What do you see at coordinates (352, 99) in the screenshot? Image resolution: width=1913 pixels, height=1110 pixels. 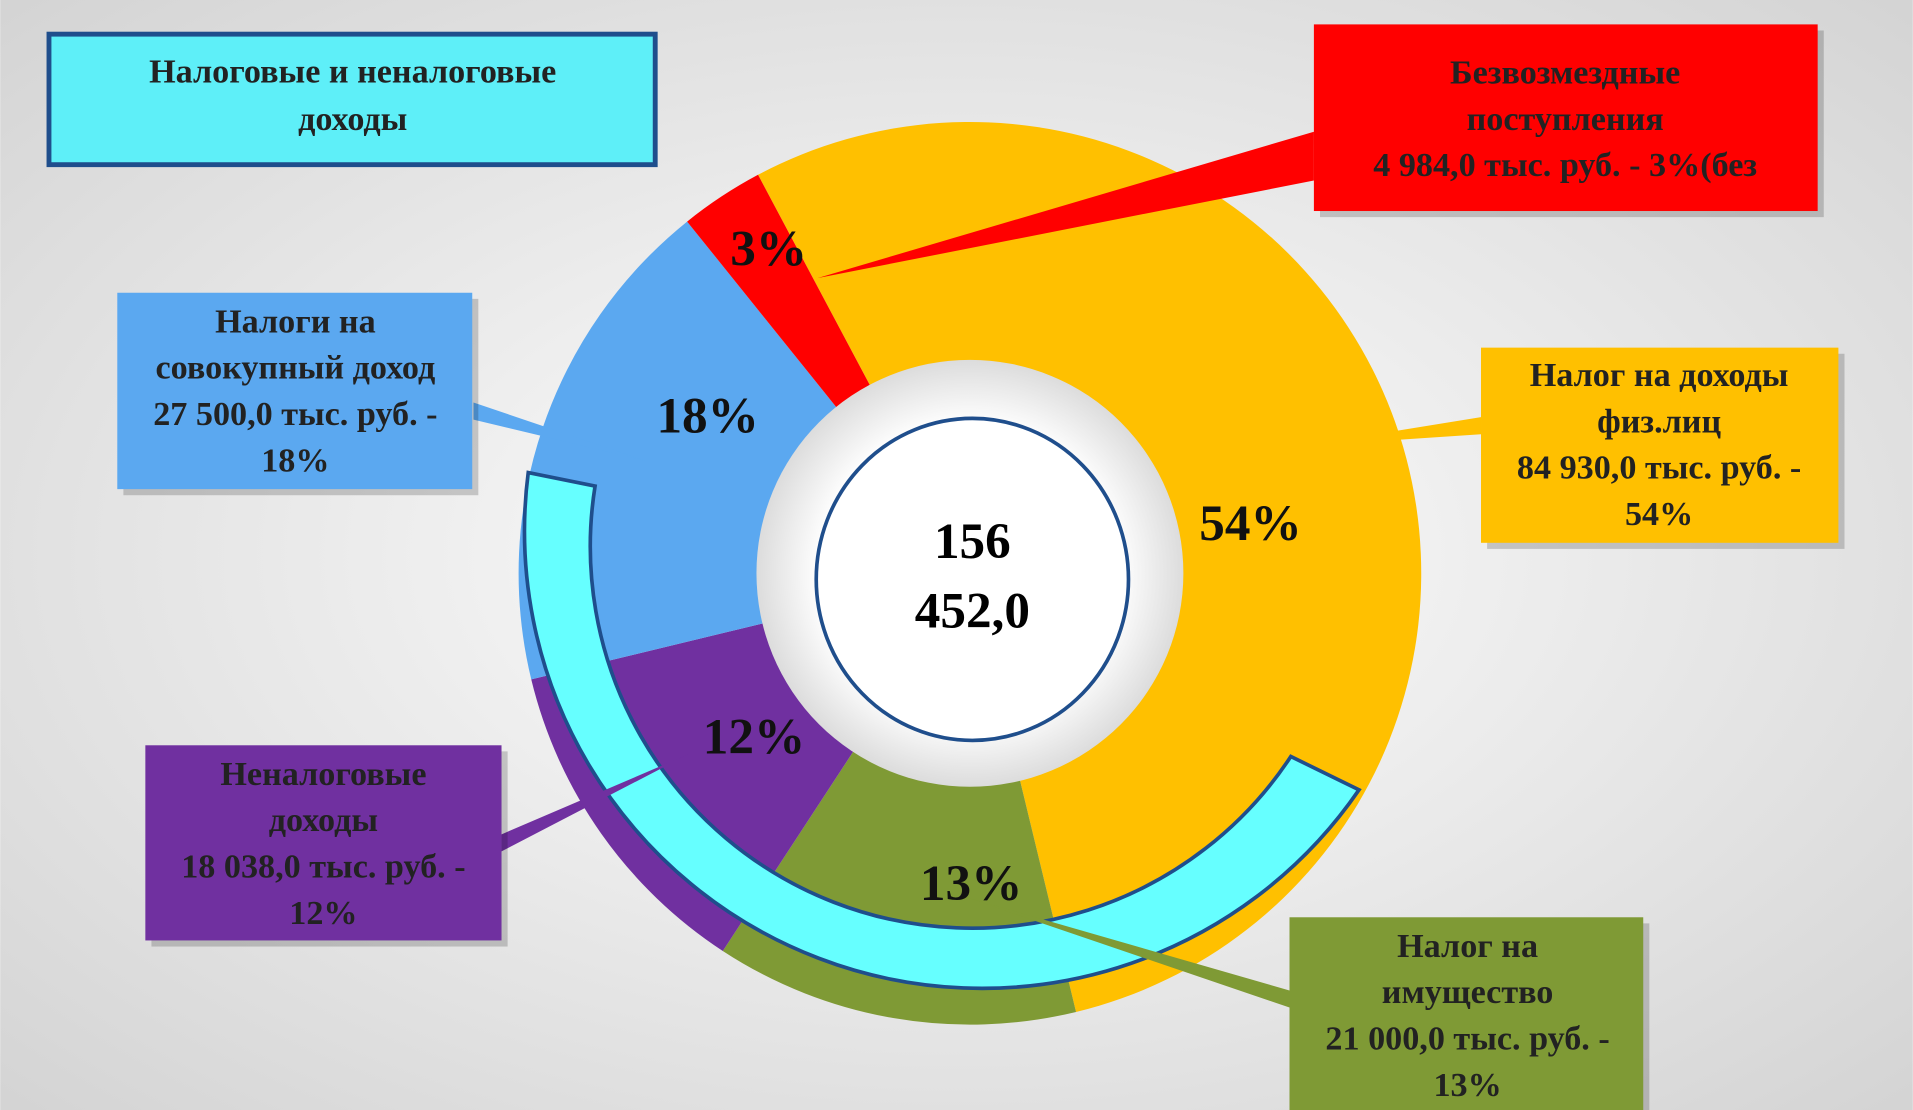 I see `title-box` at bounding box center [352, 99].